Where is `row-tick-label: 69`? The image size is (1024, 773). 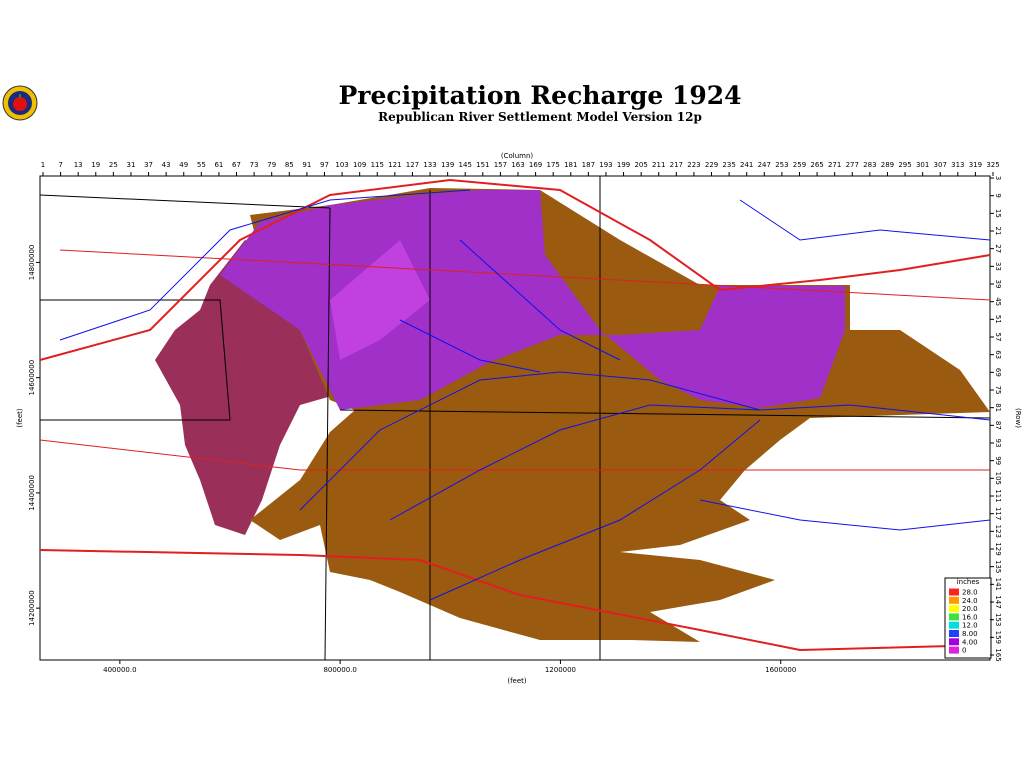
row-tick-label: 69 is located at coordinates (998, 372).